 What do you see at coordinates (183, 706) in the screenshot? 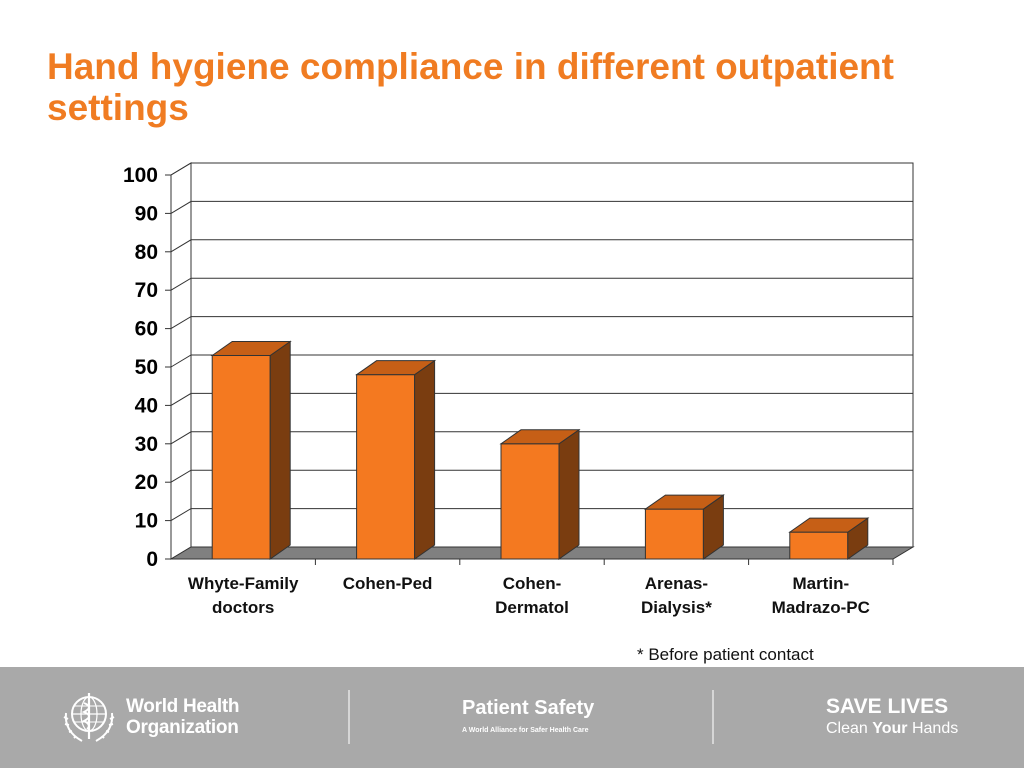
I see `who-line-1: World Health` at bounding box center [183, 706].